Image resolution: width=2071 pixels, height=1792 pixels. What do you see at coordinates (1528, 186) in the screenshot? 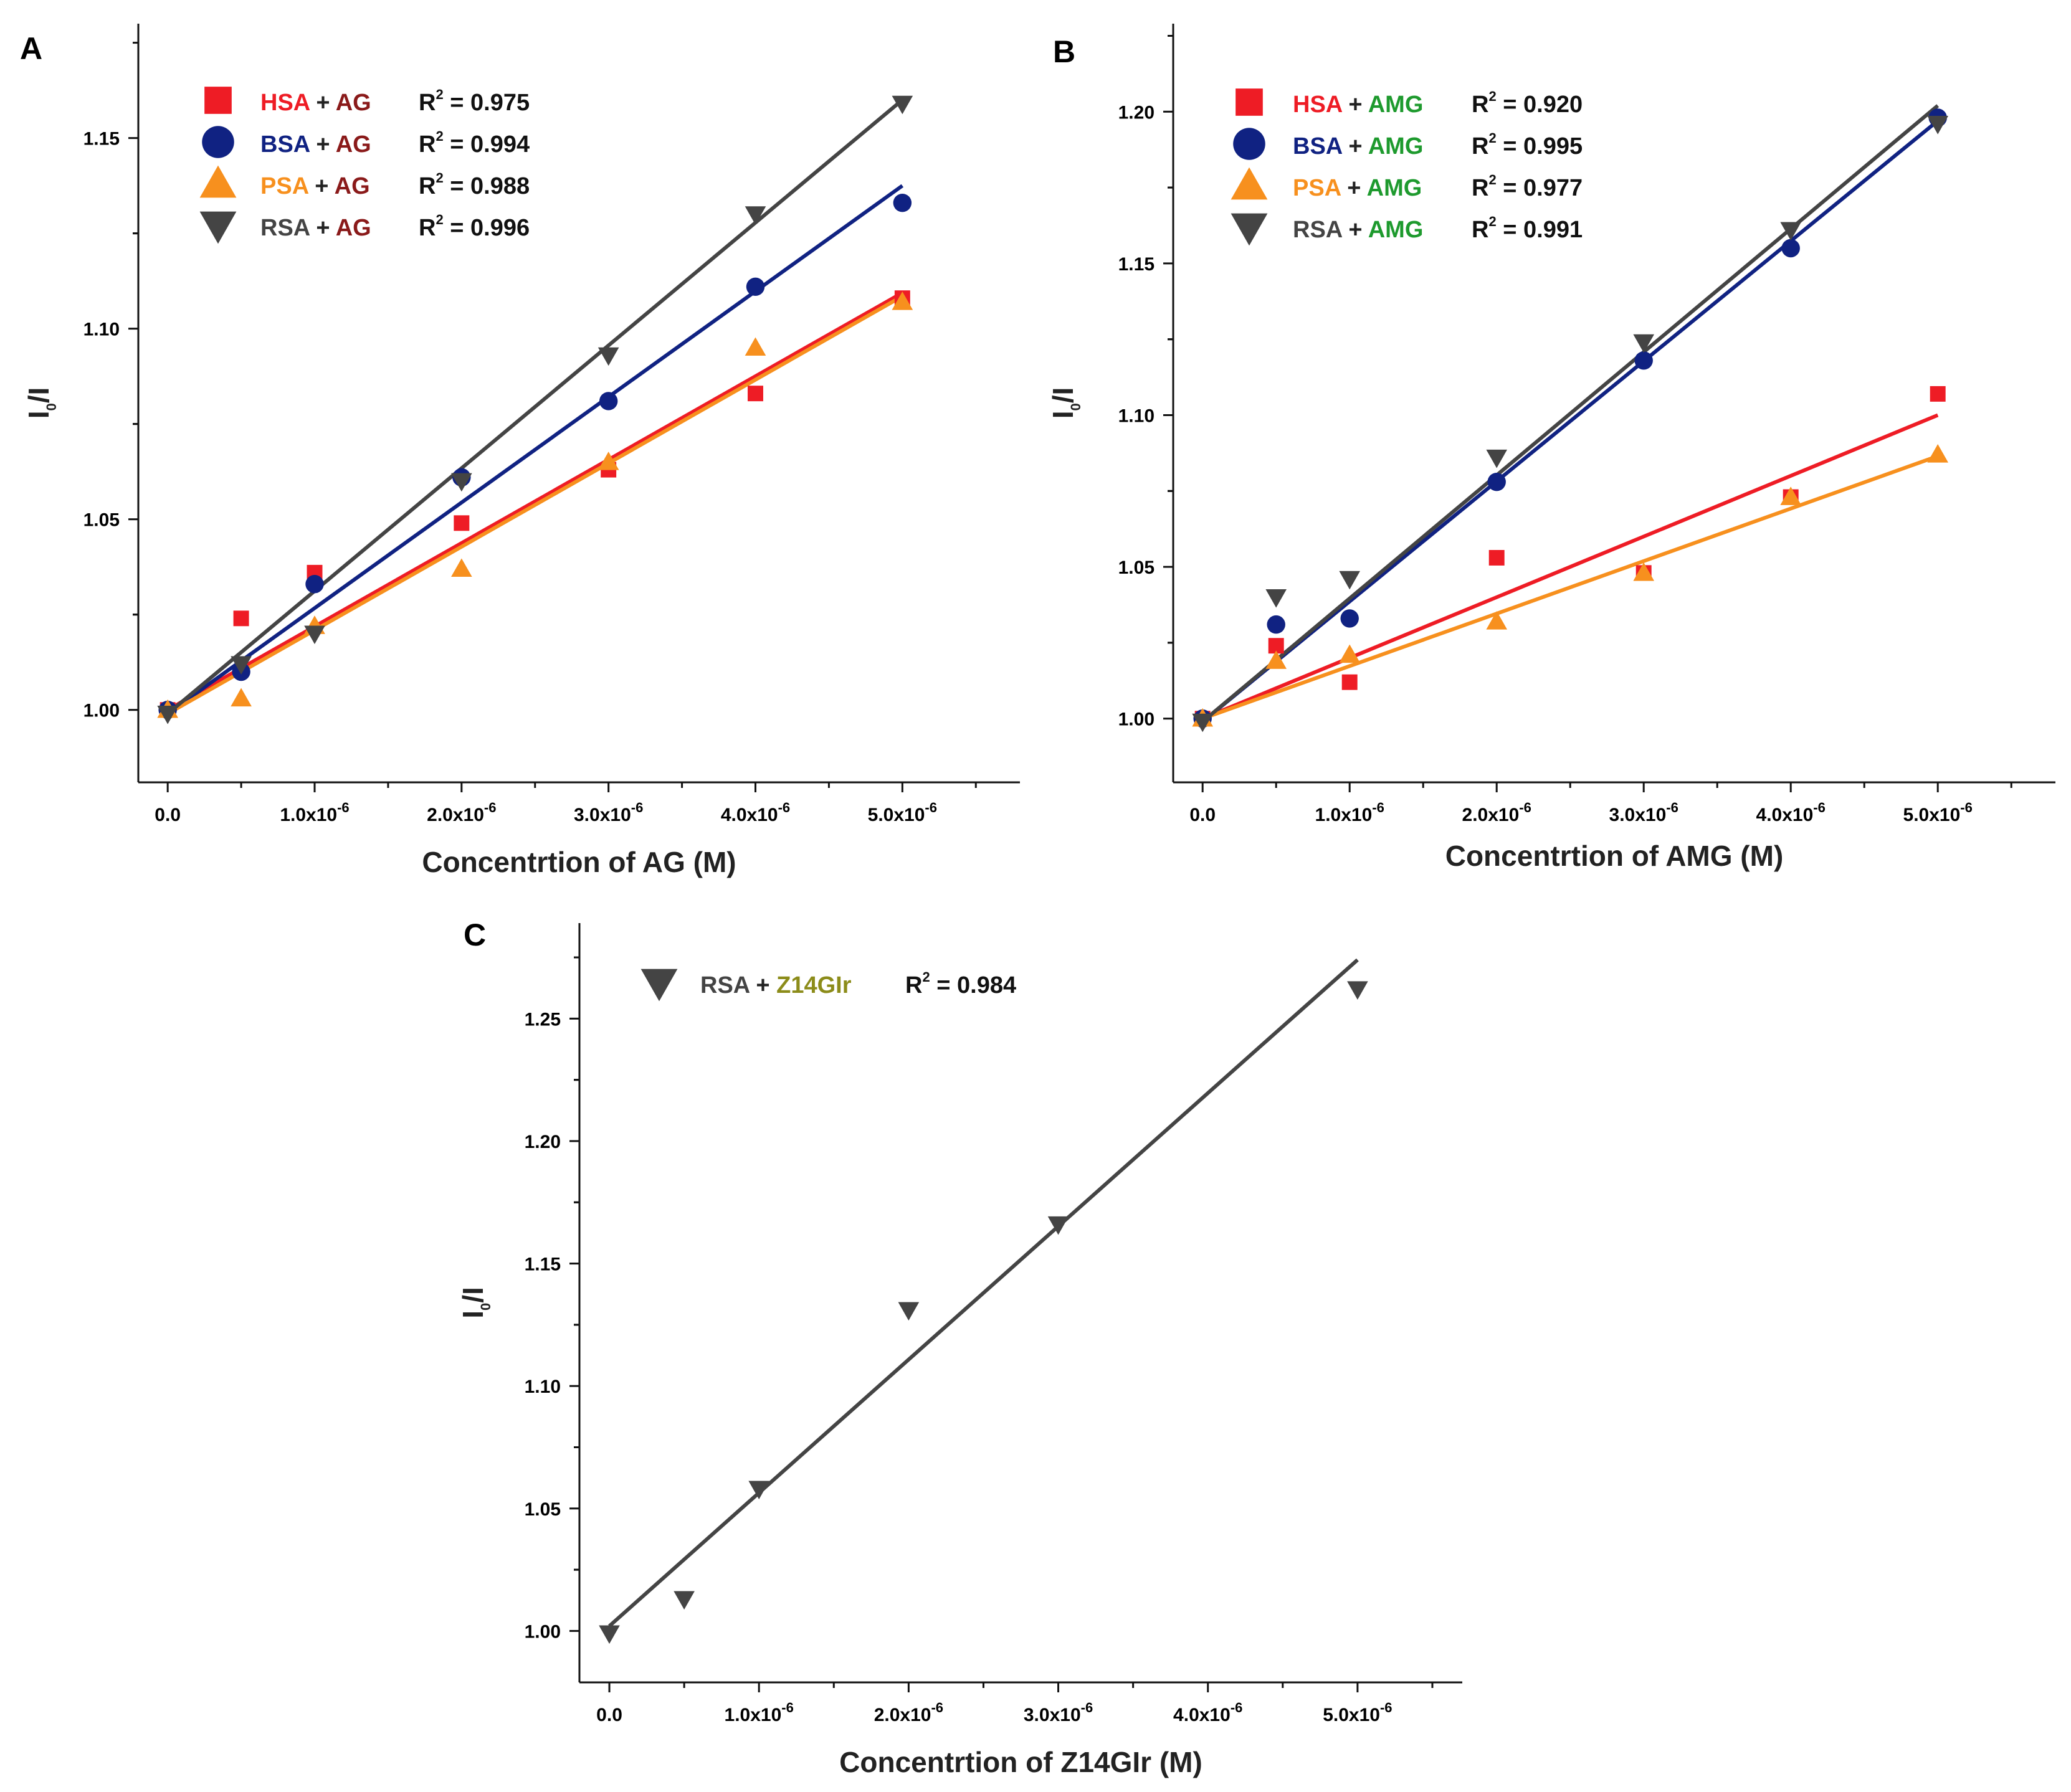
I see `legend-r2-psa: R2 = 0.977` at bounding box center [1528, 186].